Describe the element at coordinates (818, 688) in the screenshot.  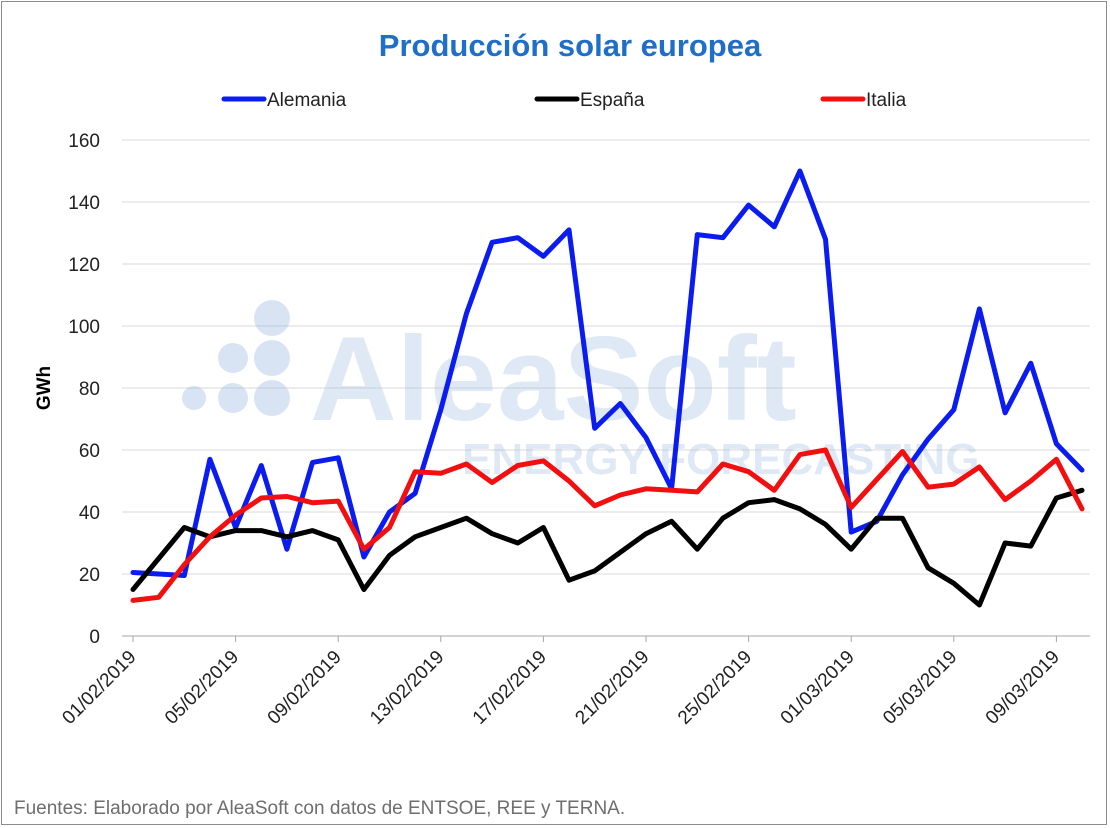
I see `x-tick-label: 01/03/2019` at that location.